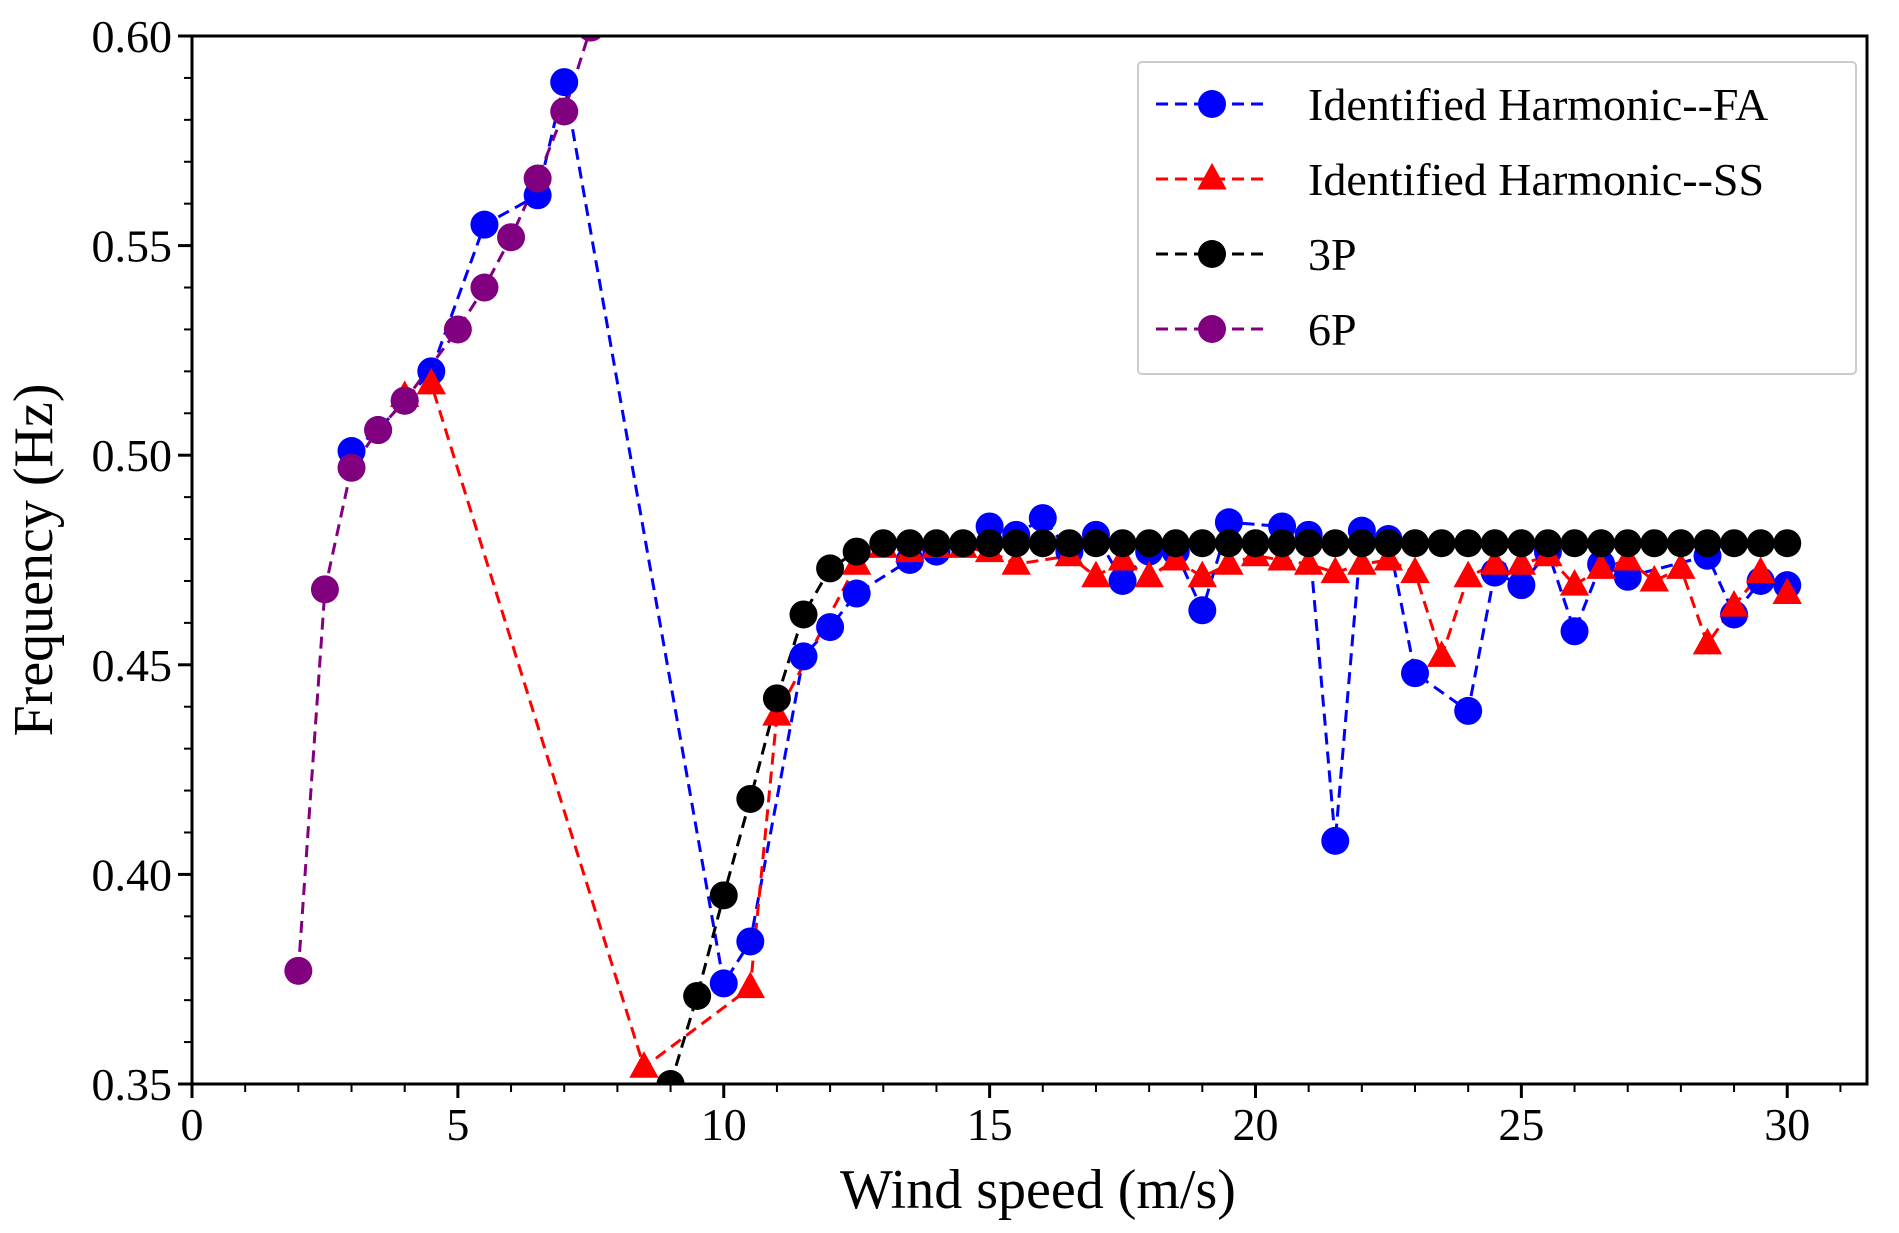  What do you see at coordinates (132, 455) in the screenshot?
I see `y-tick-label: 0.50` at bounding box center [132, 455].